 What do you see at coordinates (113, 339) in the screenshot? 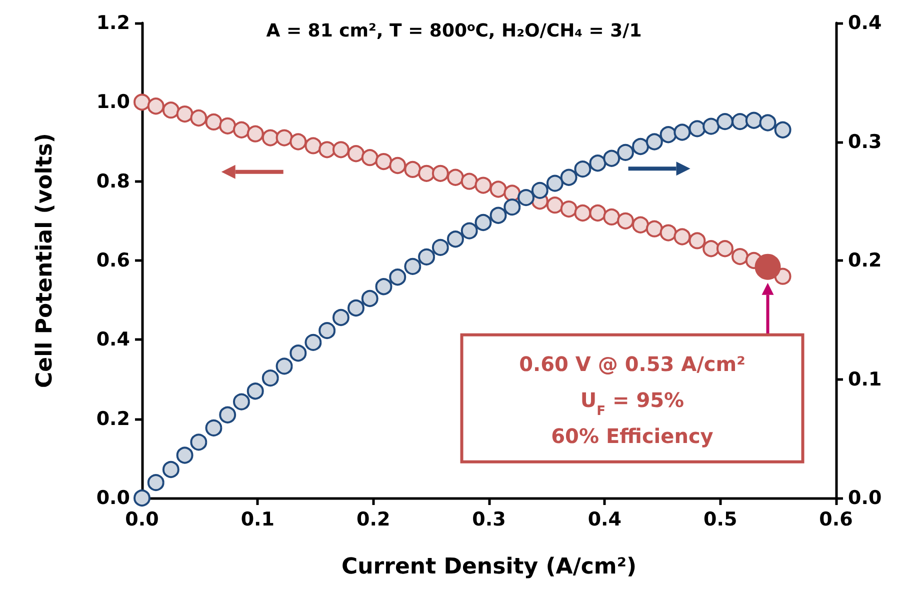
I see `y-tick-label: 0.4` at bounding box center [113, 339].